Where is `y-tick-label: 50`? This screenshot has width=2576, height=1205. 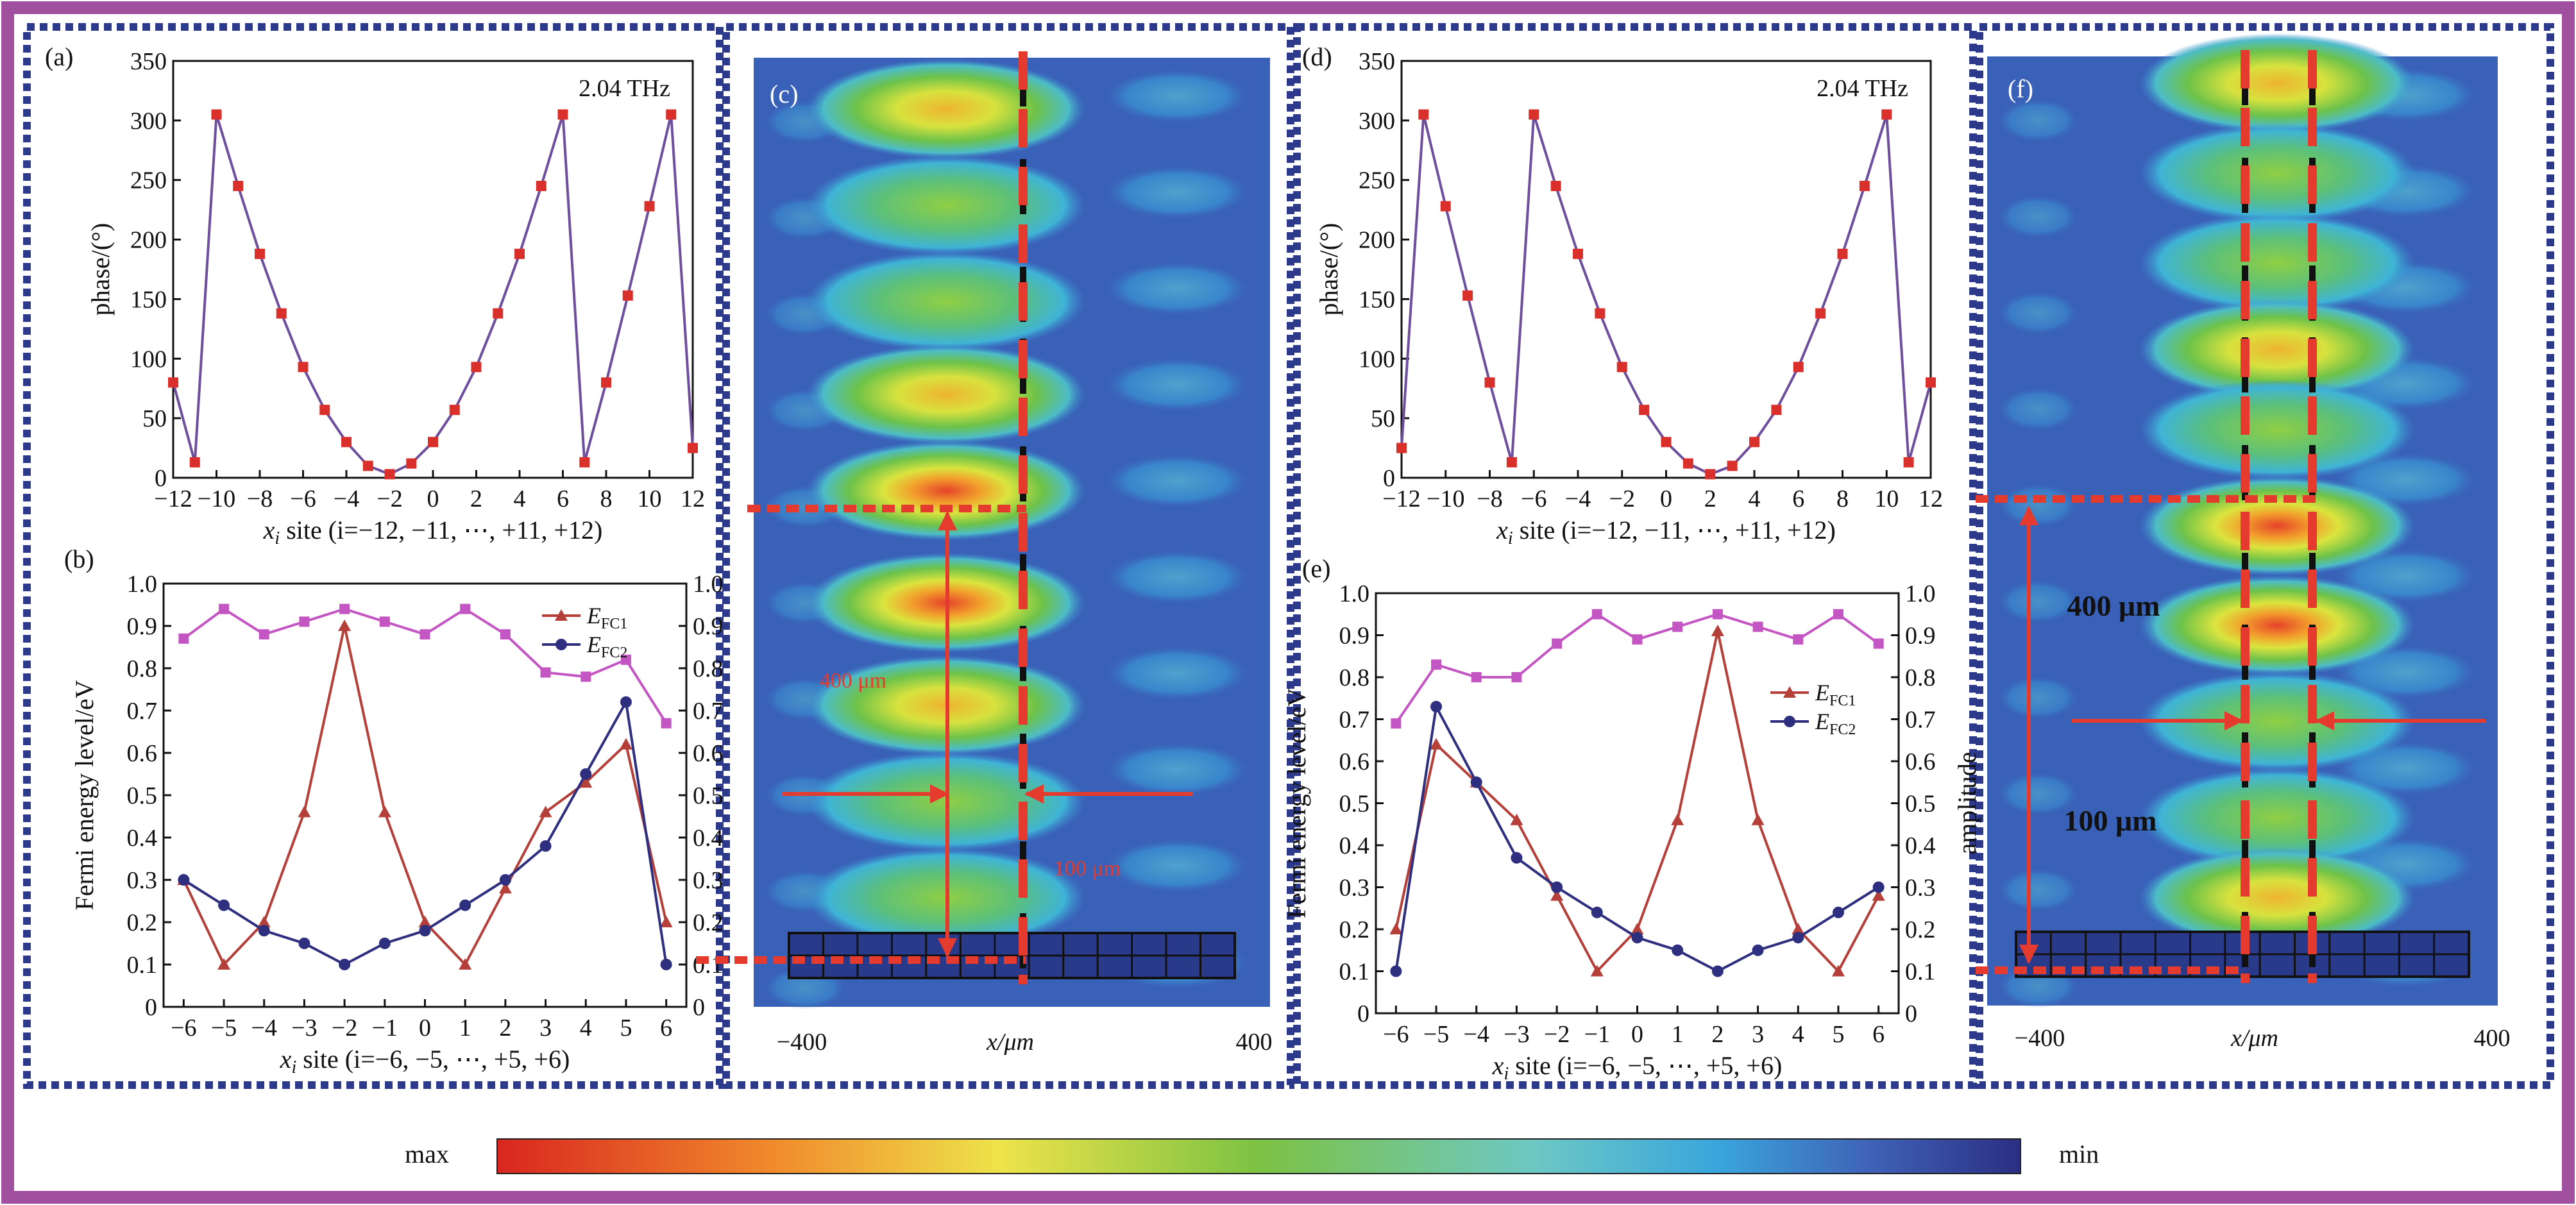
y-tick-label: 50 is located at coordinates (1383, 418).